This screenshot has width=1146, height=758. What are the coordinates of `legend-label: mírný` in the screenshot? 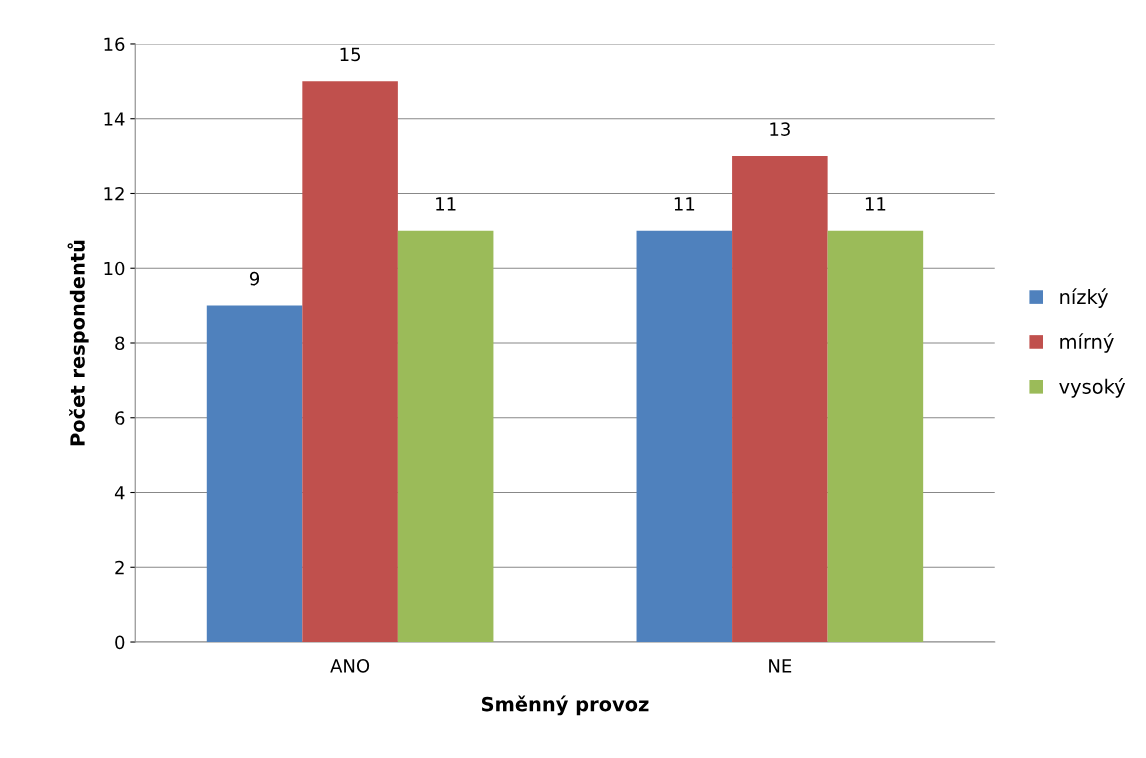 It's located at (1087, 343).